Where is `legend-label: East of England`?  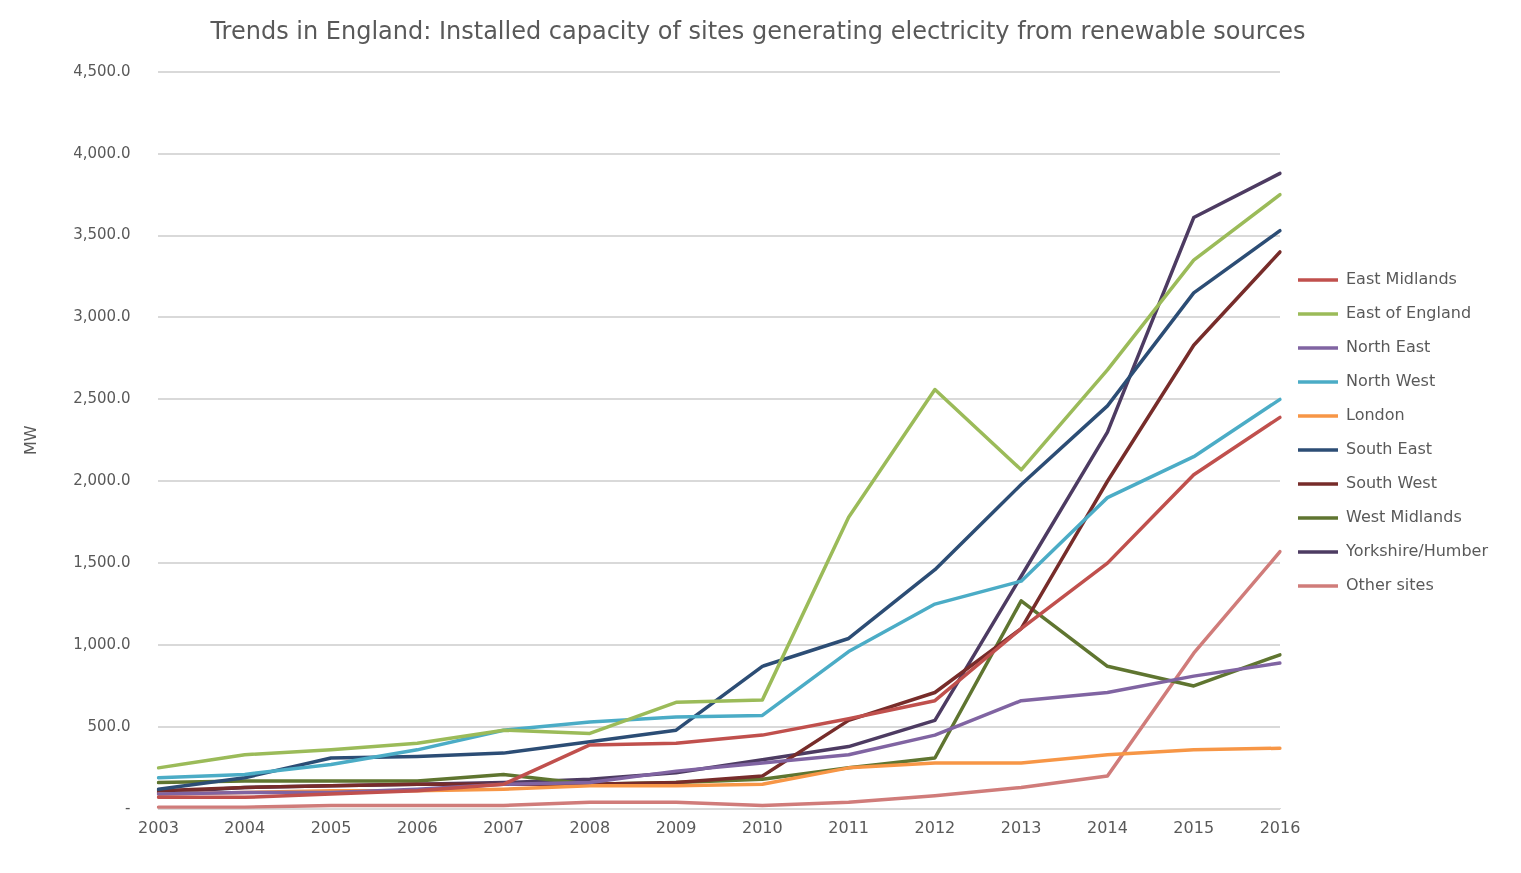 legend-label: East of England is located at coordinates (1409, 313).